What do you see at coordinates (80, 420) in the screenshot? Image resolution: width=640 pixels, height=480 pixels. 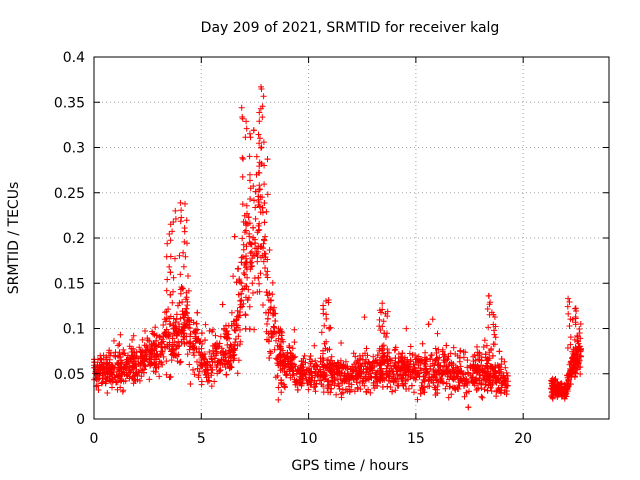 I see `y-tick-label: 0` at bounding box center [80, 420].